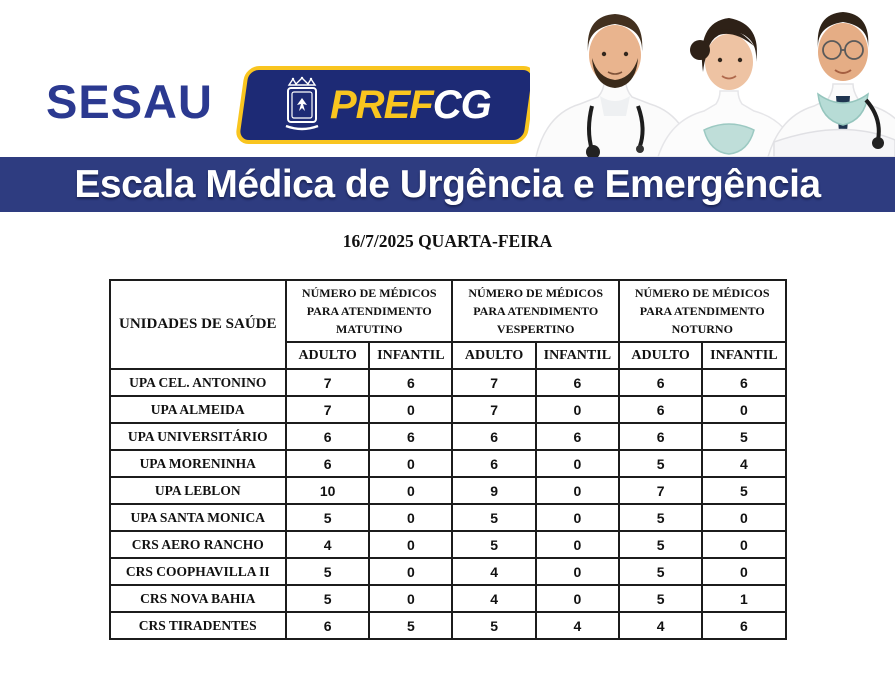  What do you see at coordinates (197, 625) in the screenshot?
I see `unit-name: CRS TIRADENTES` at bounding box center [197, 625].